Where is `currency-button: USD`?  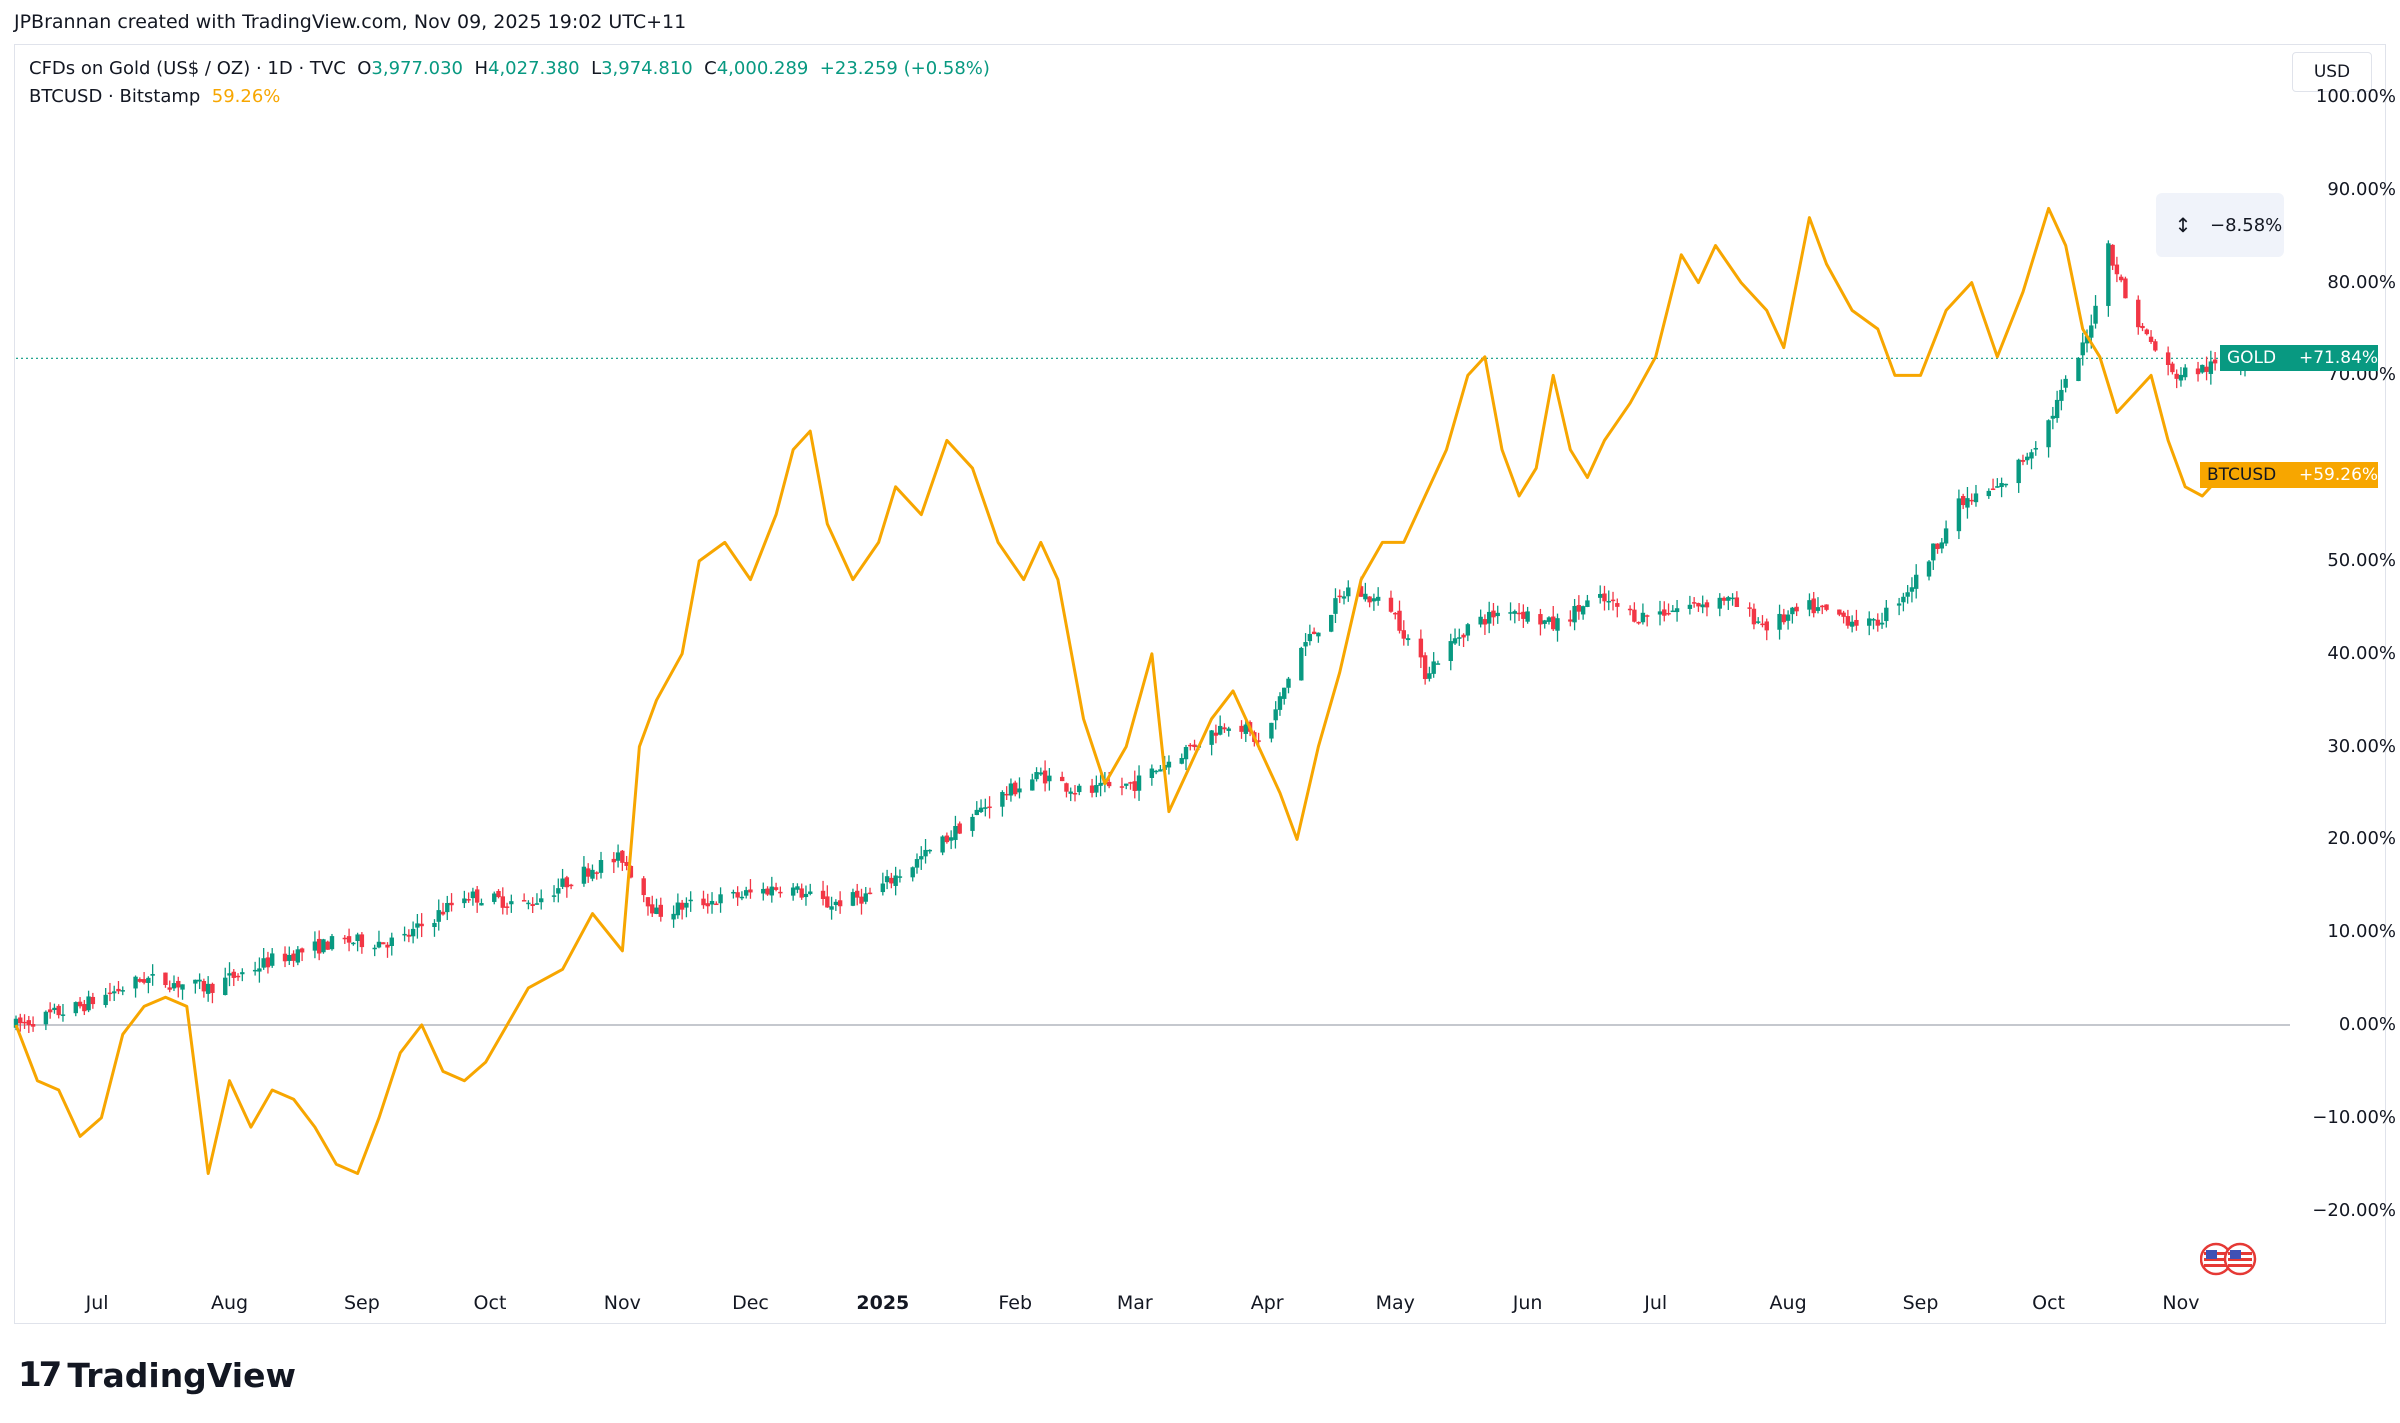 currency-button: USD is located at coordinates (2332, 72).